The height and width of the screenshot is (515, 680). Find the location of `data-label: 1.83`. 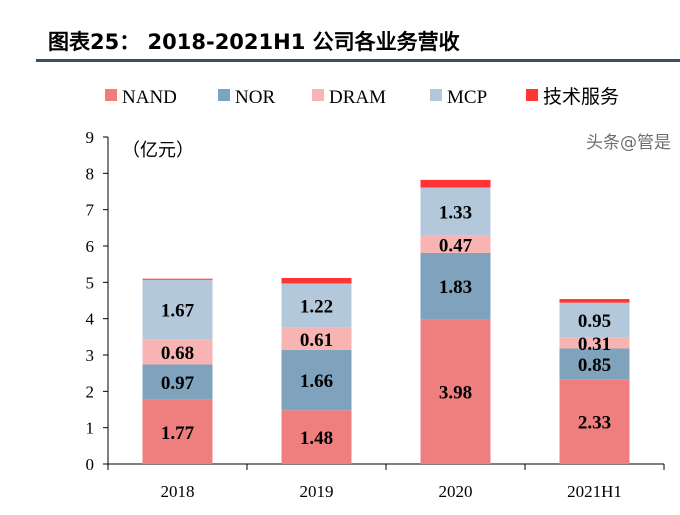

data-label: 1.83 is located at coordinates (455, 287).